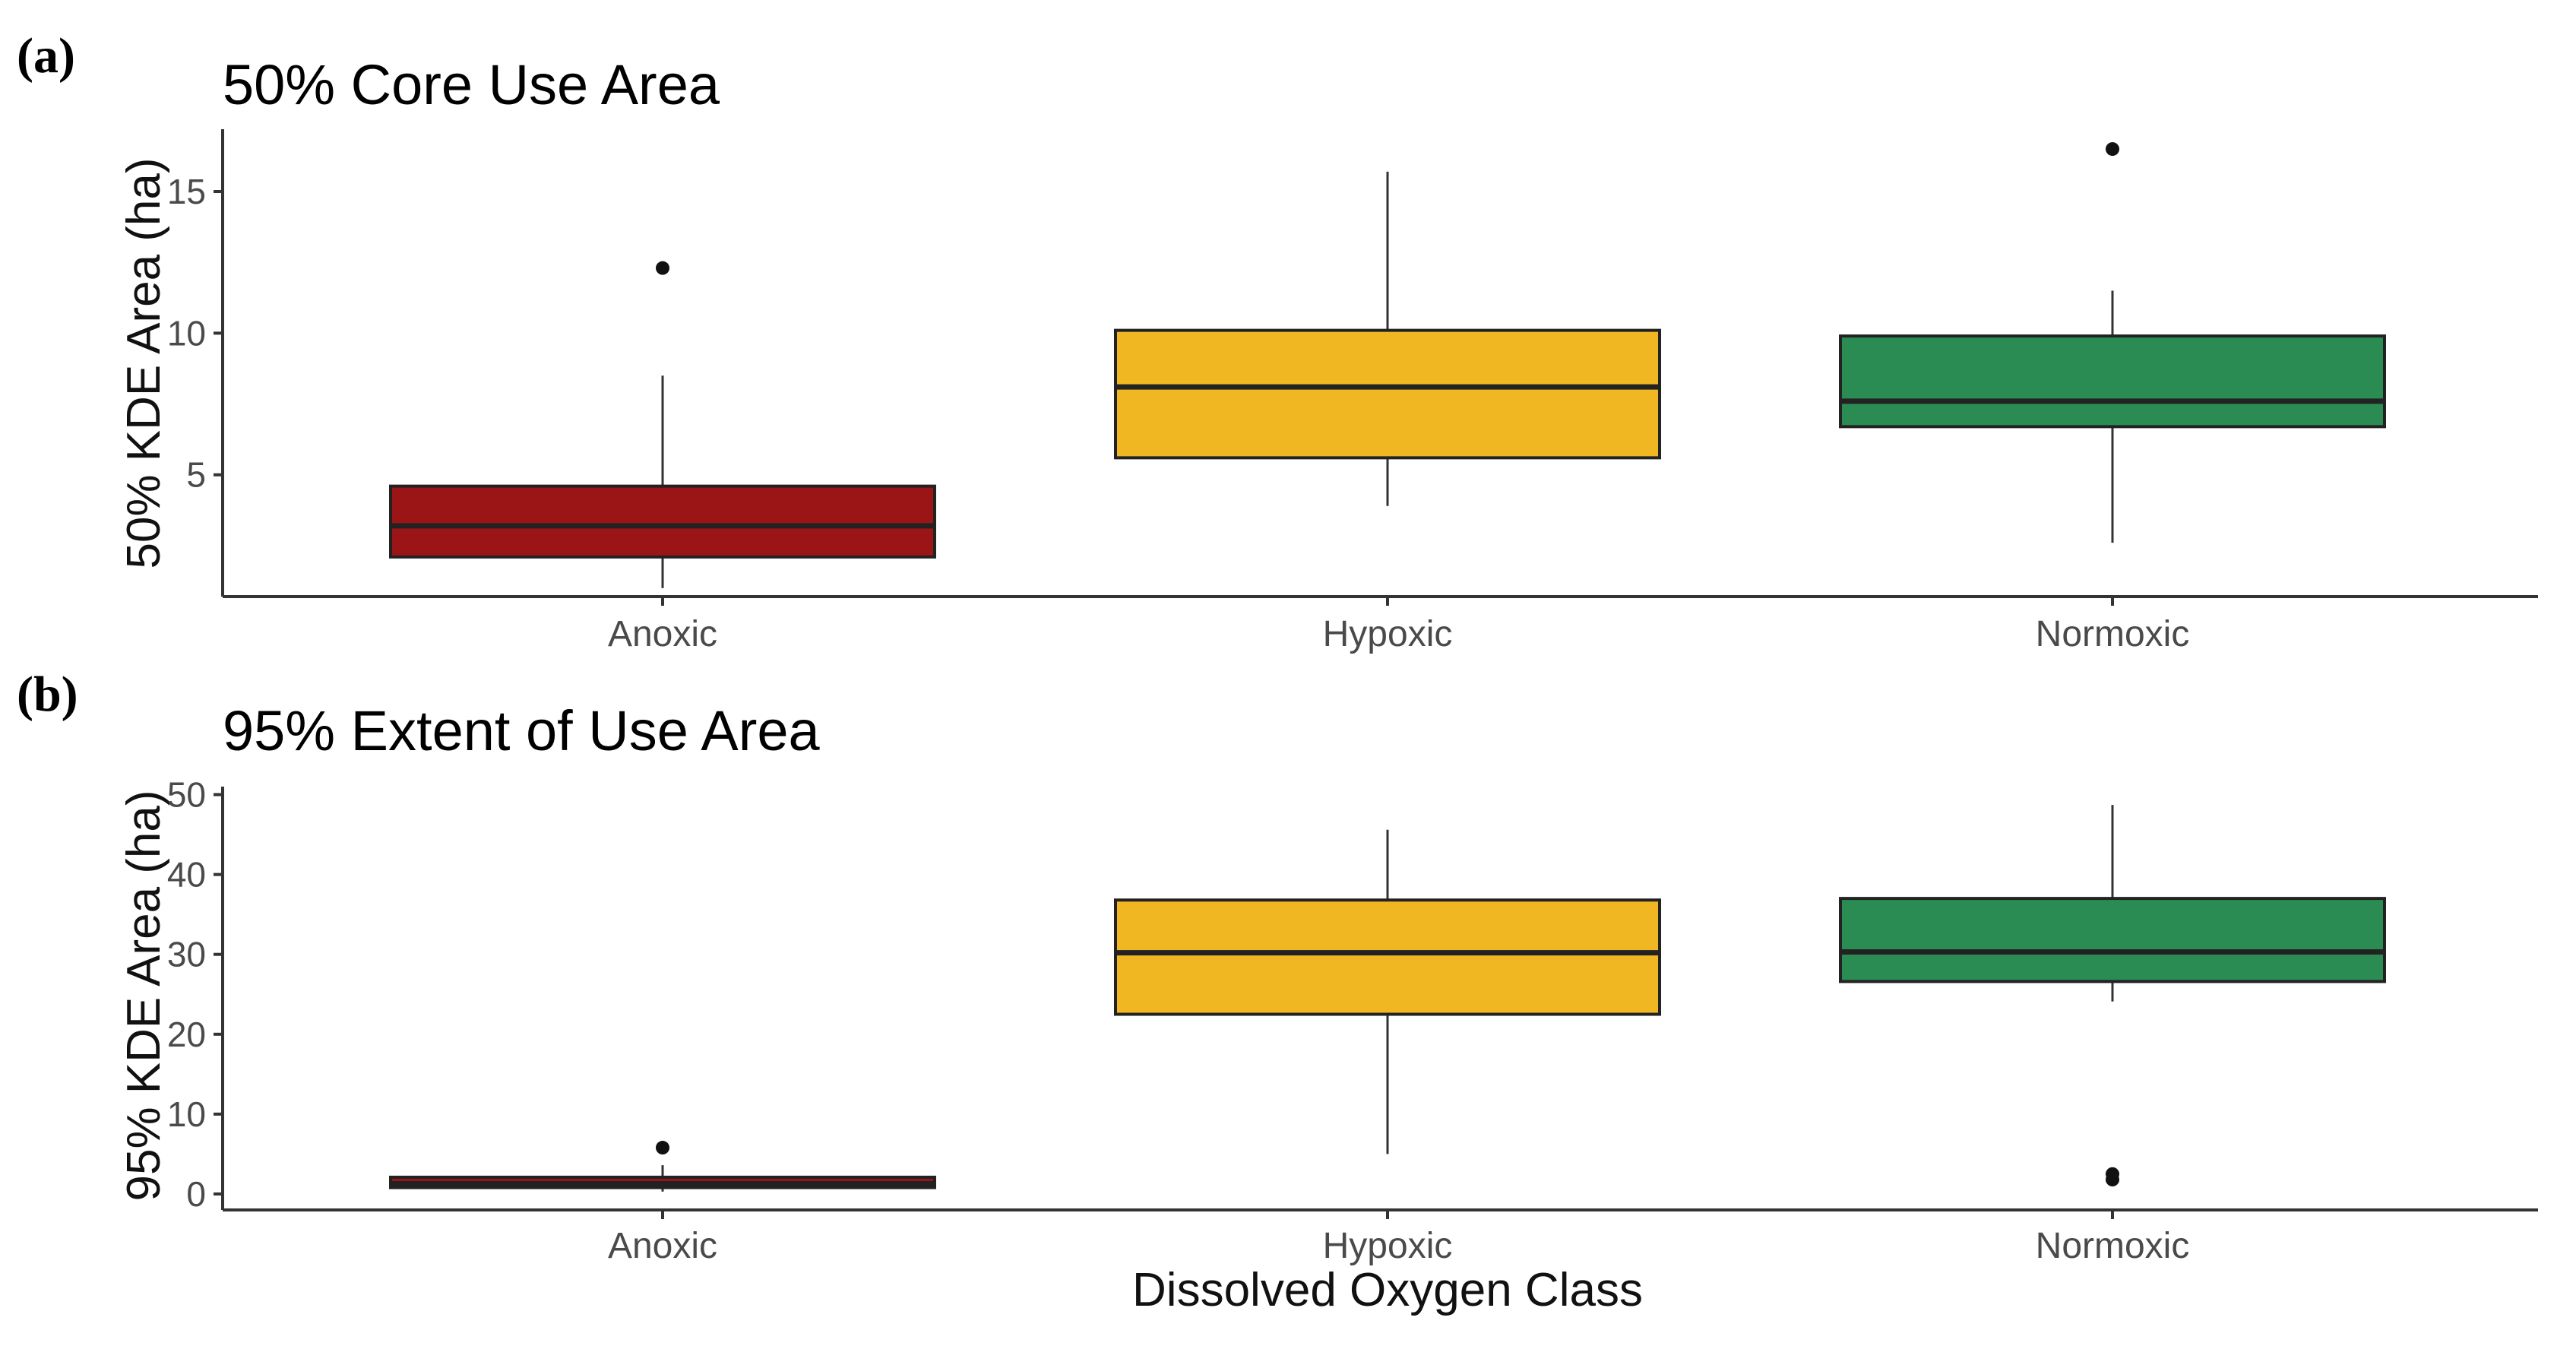 The height and width of the screenshot is (1346, 2576). What do you see at coordinates (663, 521) in the screenshot?
I see `box-anoxic` at bounding box center [663, 521].